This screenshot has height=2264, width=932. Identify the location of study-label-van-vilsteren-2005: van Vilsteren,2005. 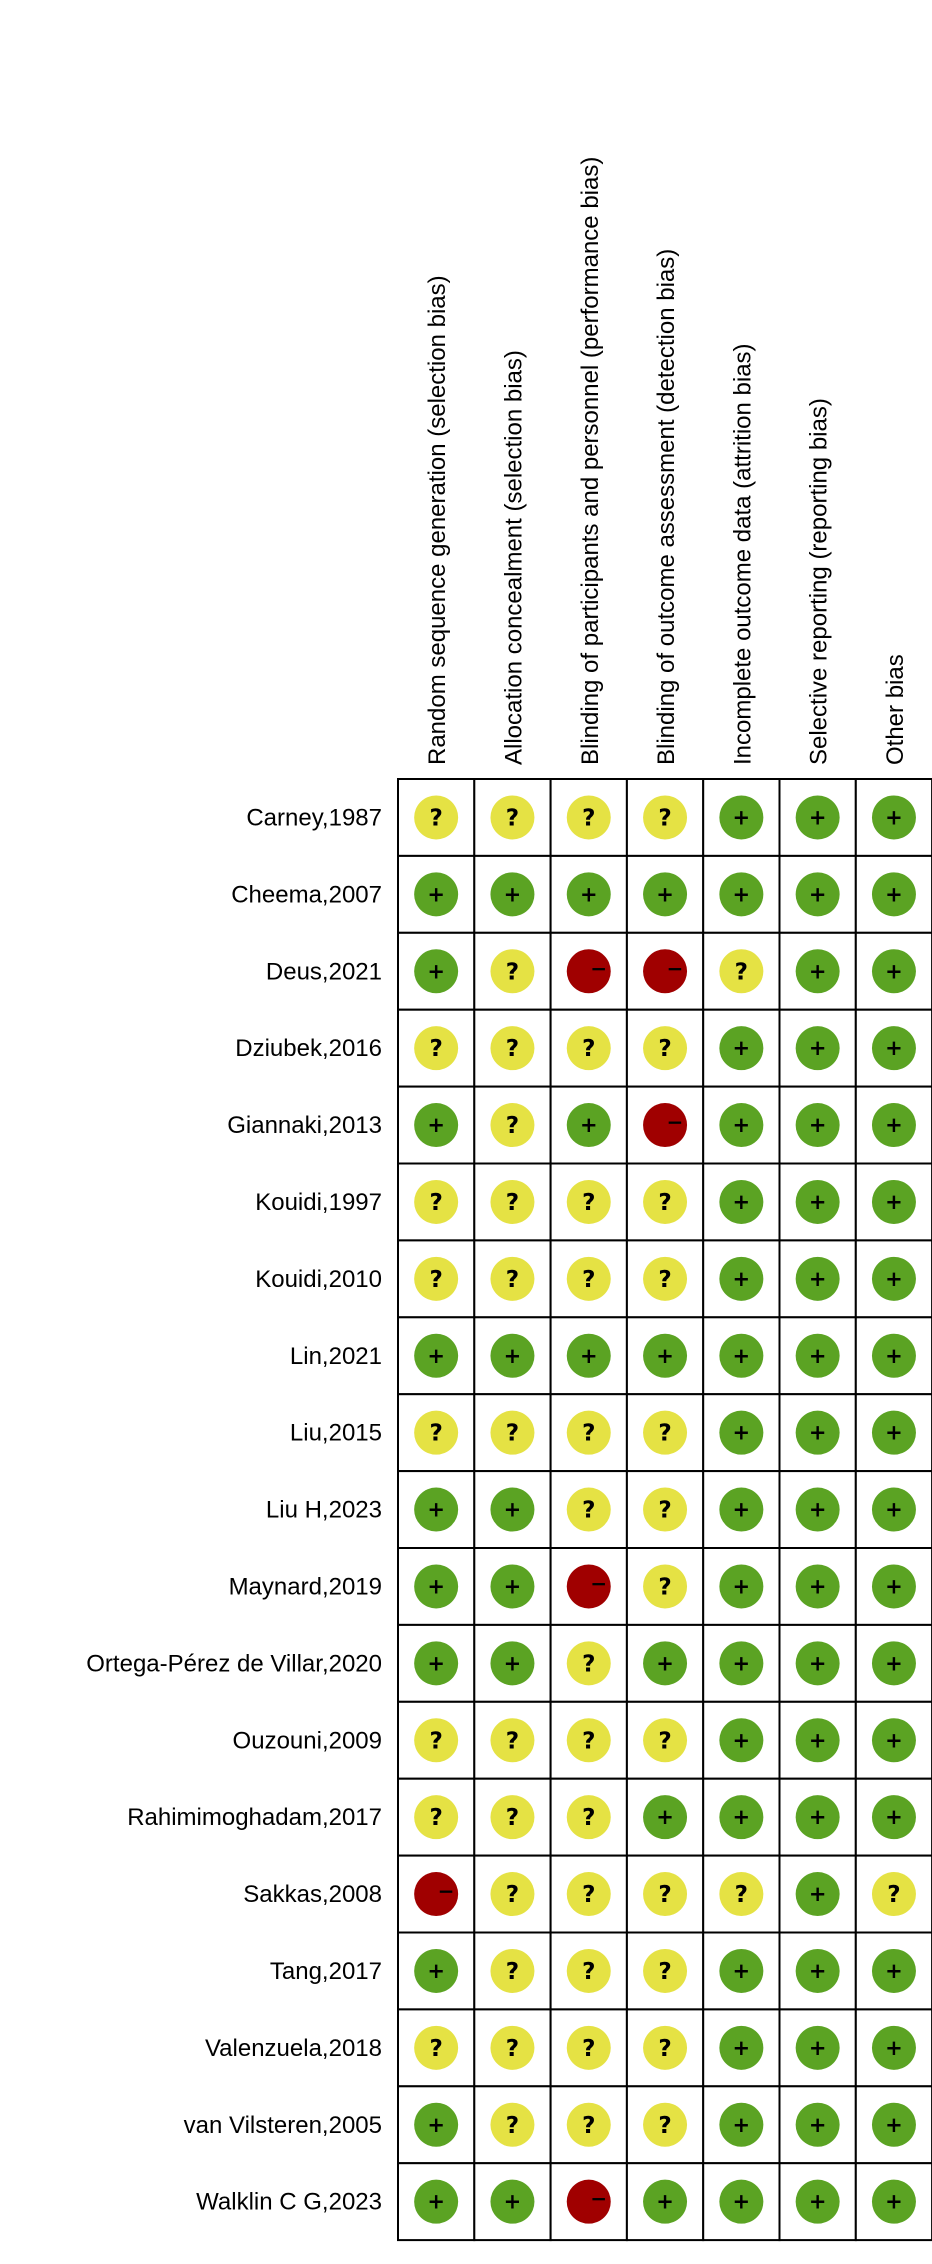
(283, 2125).